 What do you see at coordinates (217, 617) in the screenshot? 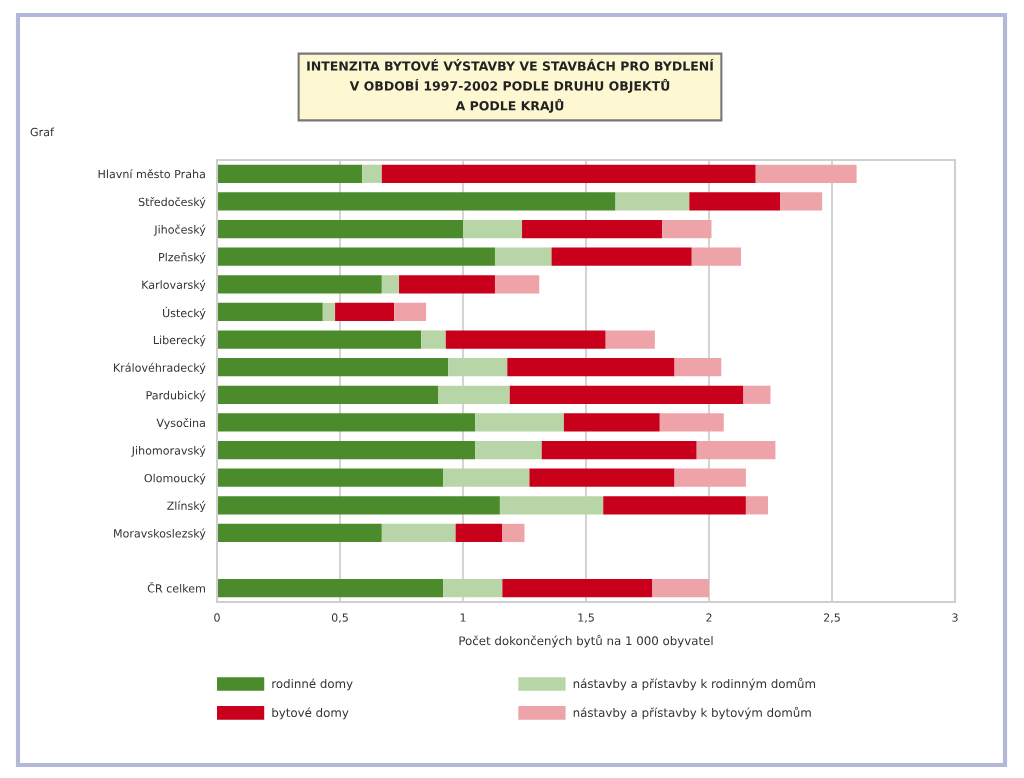
I see `x-tick-label: 0` at bounding box center [217, 617].